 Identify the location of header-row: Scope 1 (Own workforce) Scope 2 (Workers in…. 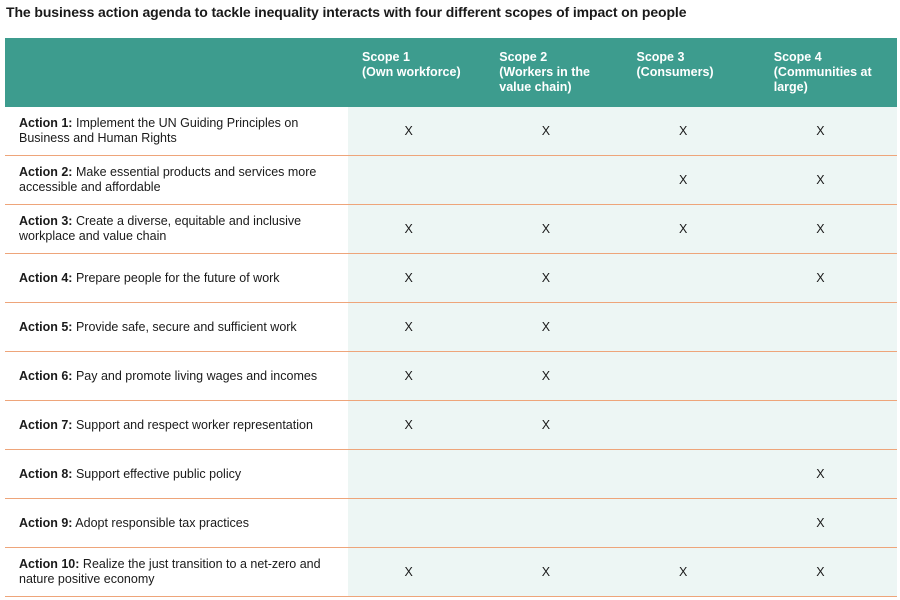
(451, 72).